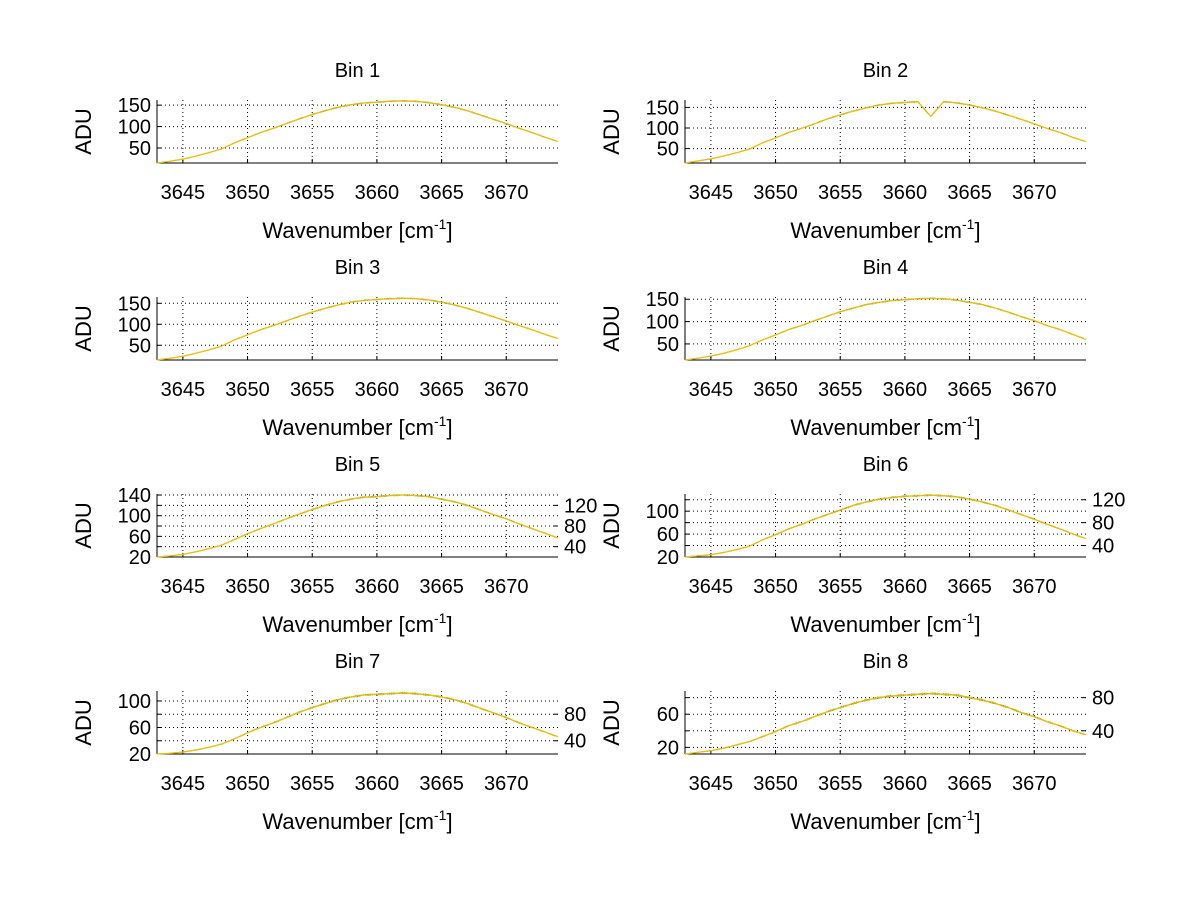 This screenshot has height=901, width=1200. Describe the element at coordinates (575, 527) in the screenshot. I see `y-tick-label: 80` at that location.